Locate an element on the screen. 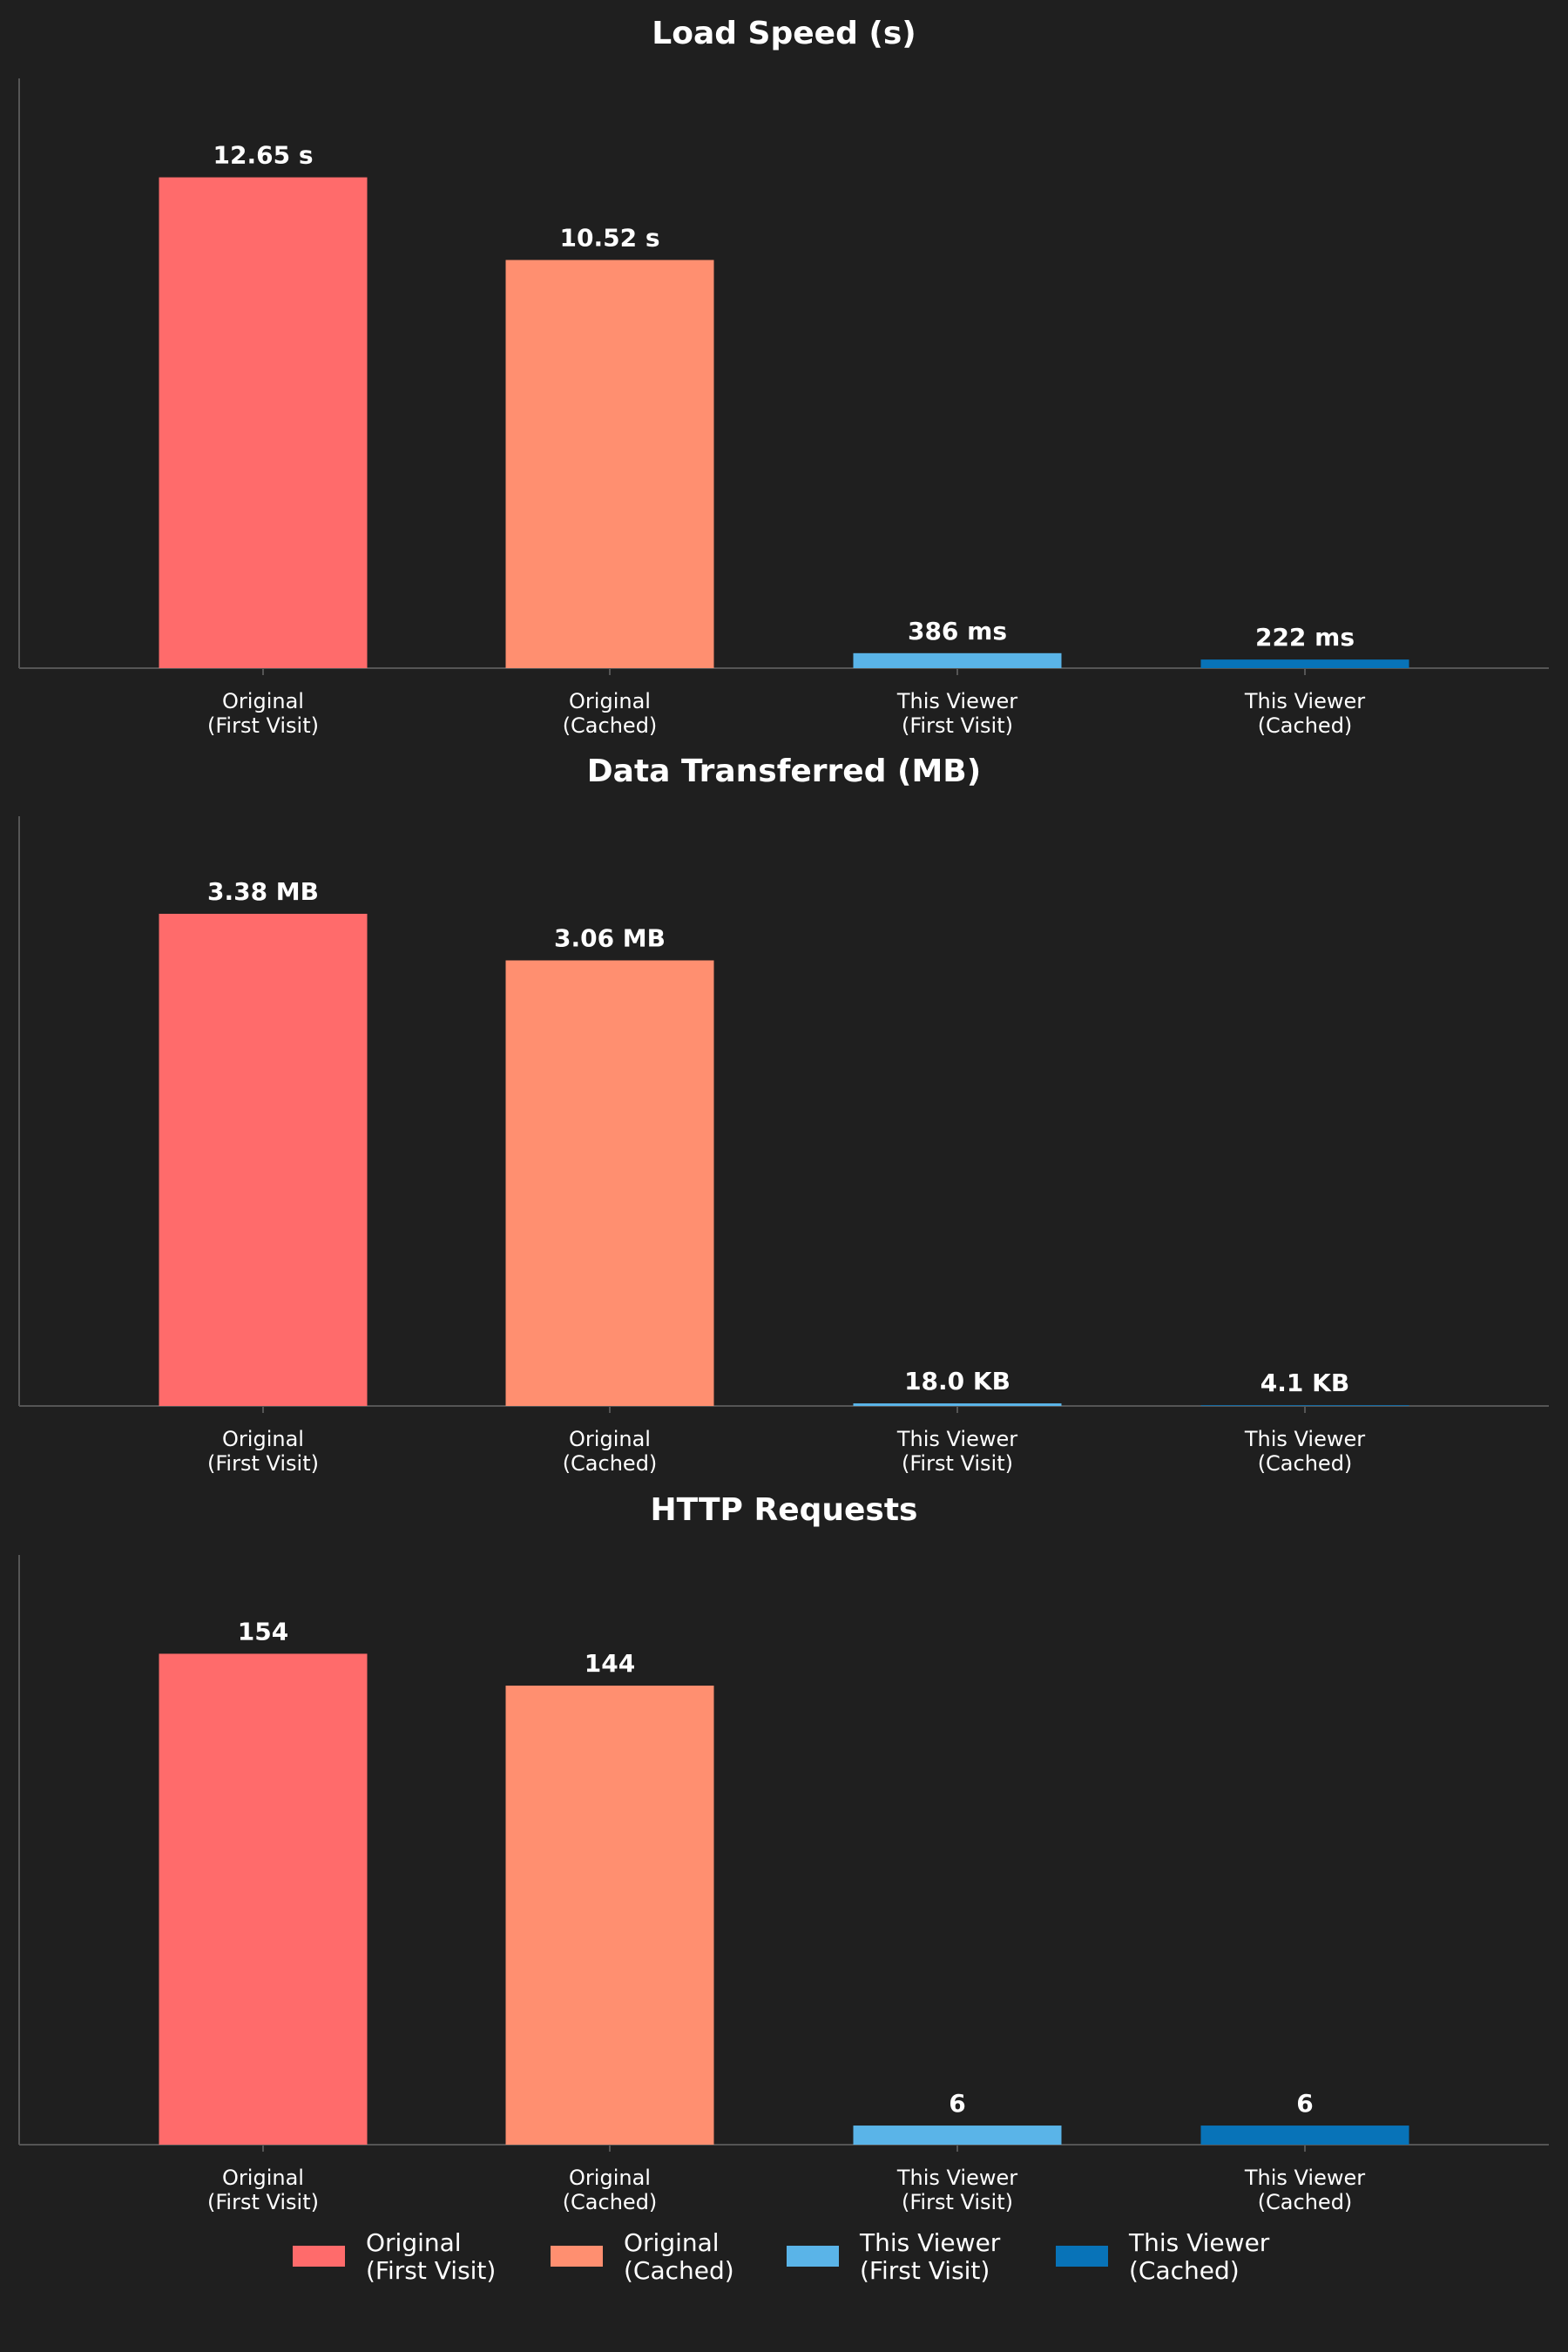  bar-value-label: 3.38 MB is located at coordinates (263, 891).